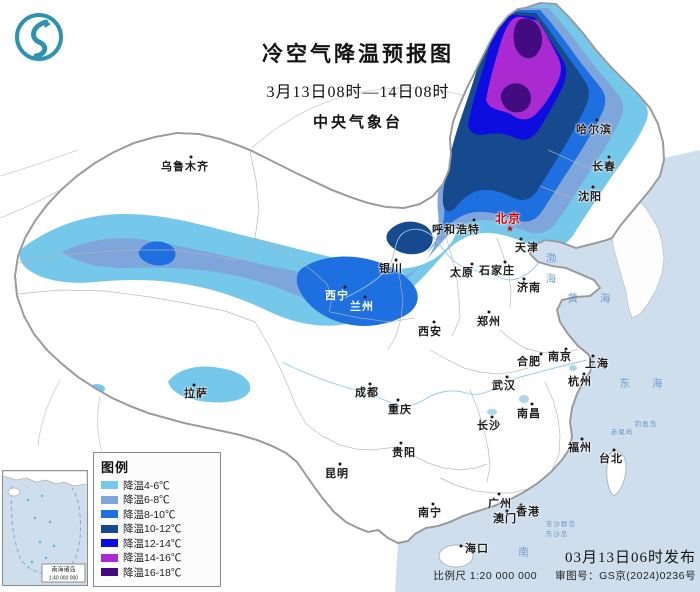  I want to click on legend-row: 降温8-10℃, so click(157, 514).